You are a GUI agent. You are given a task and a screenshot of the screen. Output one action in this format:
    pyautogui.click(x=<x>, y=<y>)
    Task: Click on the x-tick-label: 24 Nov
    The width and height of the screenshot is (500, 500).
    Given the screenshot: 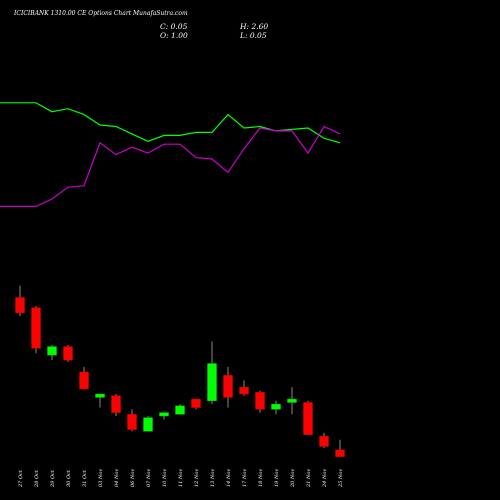 What is the action you would take?
    pyautogui.click(x=325, y=478)
    